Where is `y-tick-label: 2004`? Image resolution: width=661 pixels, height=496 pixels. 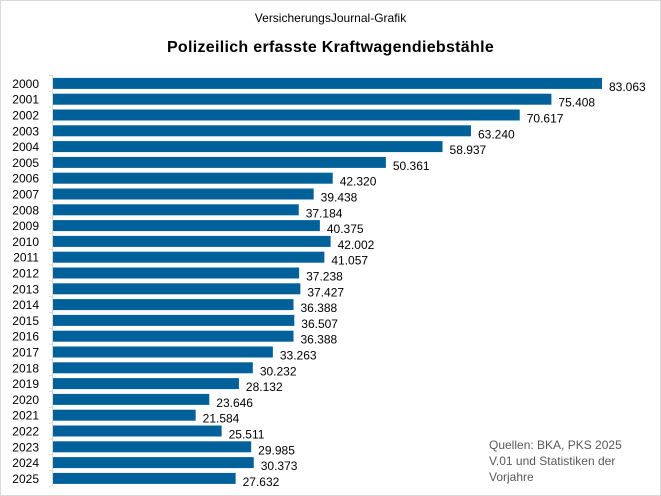
y-tick-label: 2004 is located at coordinates (25, 147).